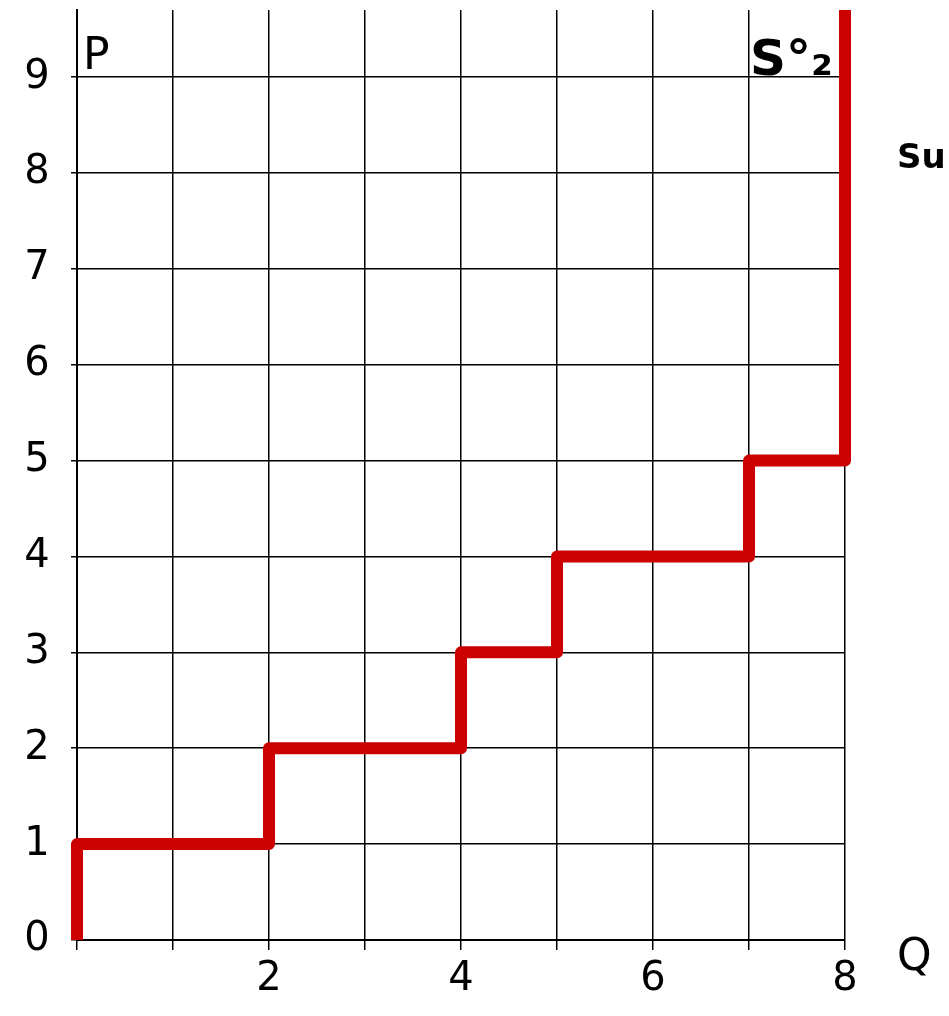 Image resolution: width=949 pixels, height=1016 pixels. Describe the element at coordinates (37, 552) in the screenshot. I see `y-tick-label: 4` at that location.